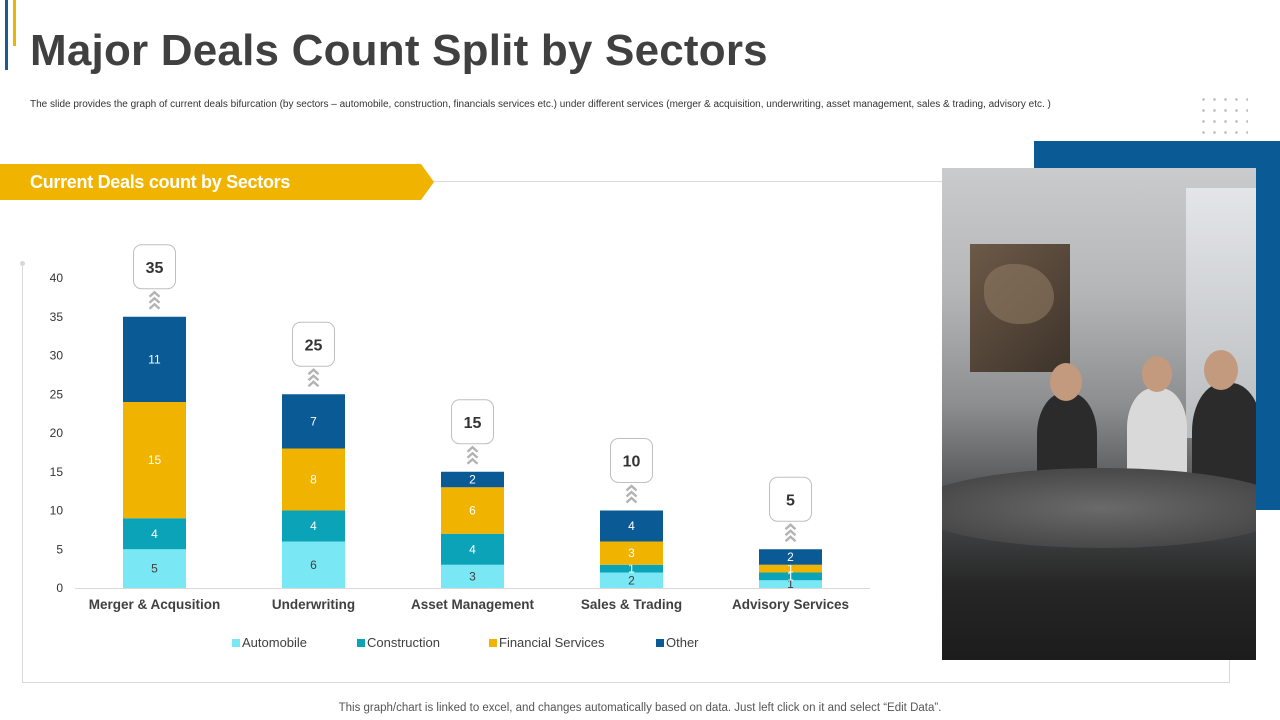 Image resolution: width=1280 pixels, height=720 pixels. I want to click on y-tick-label: 5, so click(59, 549).